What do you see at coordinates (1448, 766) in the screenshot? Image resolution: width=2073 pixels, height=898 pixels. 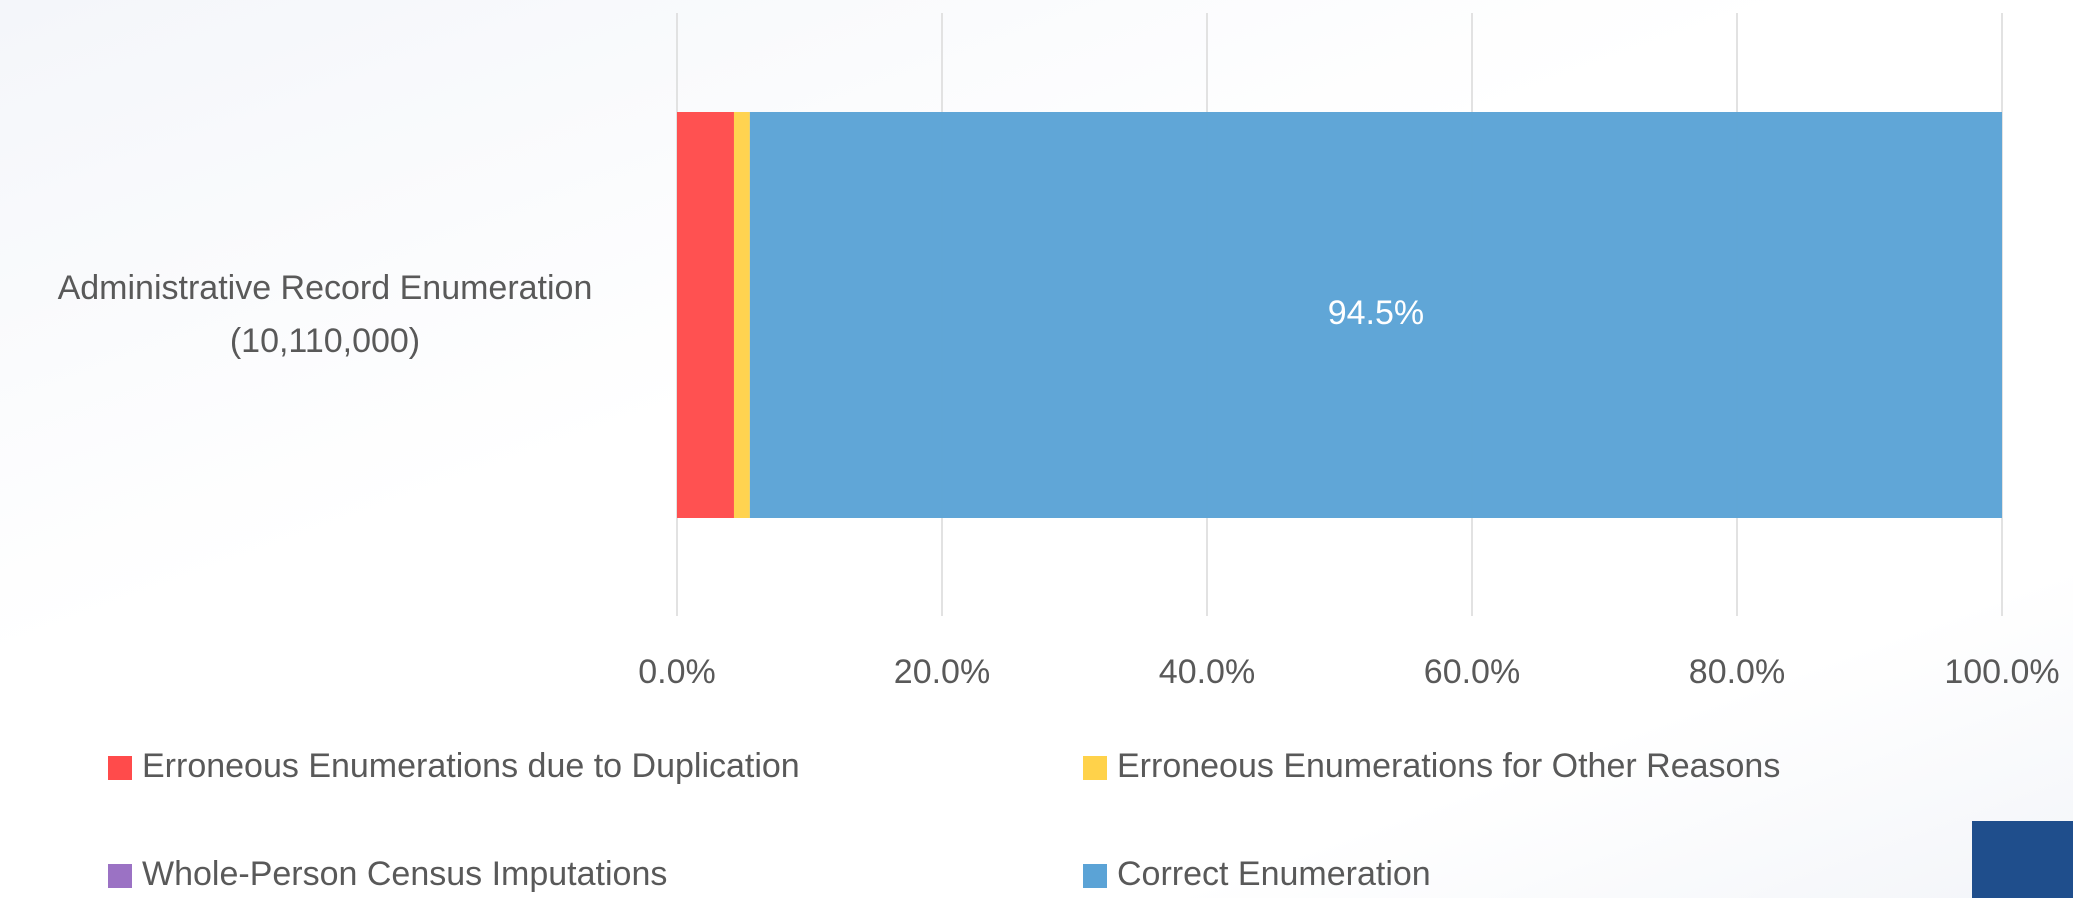 I see `legend-label: Erroneous Enumerations for Other Reasons` at bounding box center [1448, 766].